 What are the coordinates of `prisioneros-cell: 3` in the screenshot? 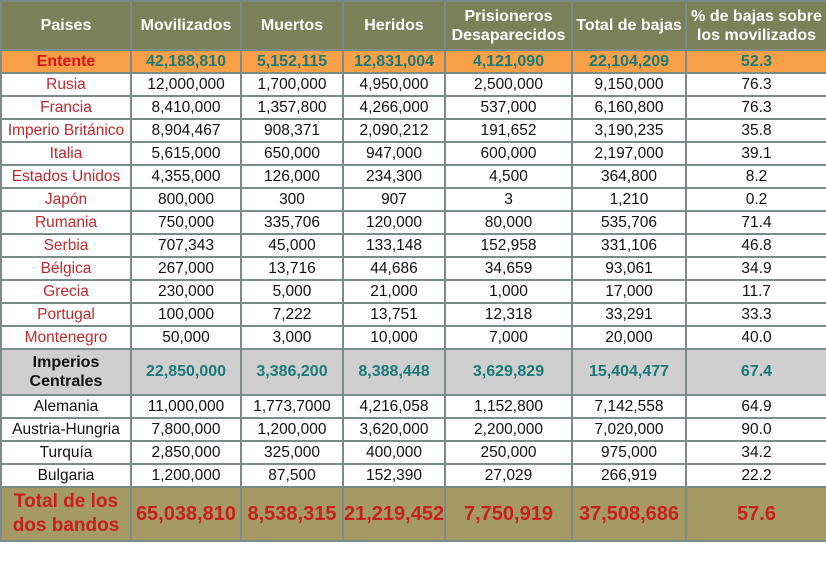 It's located at (508, 199).